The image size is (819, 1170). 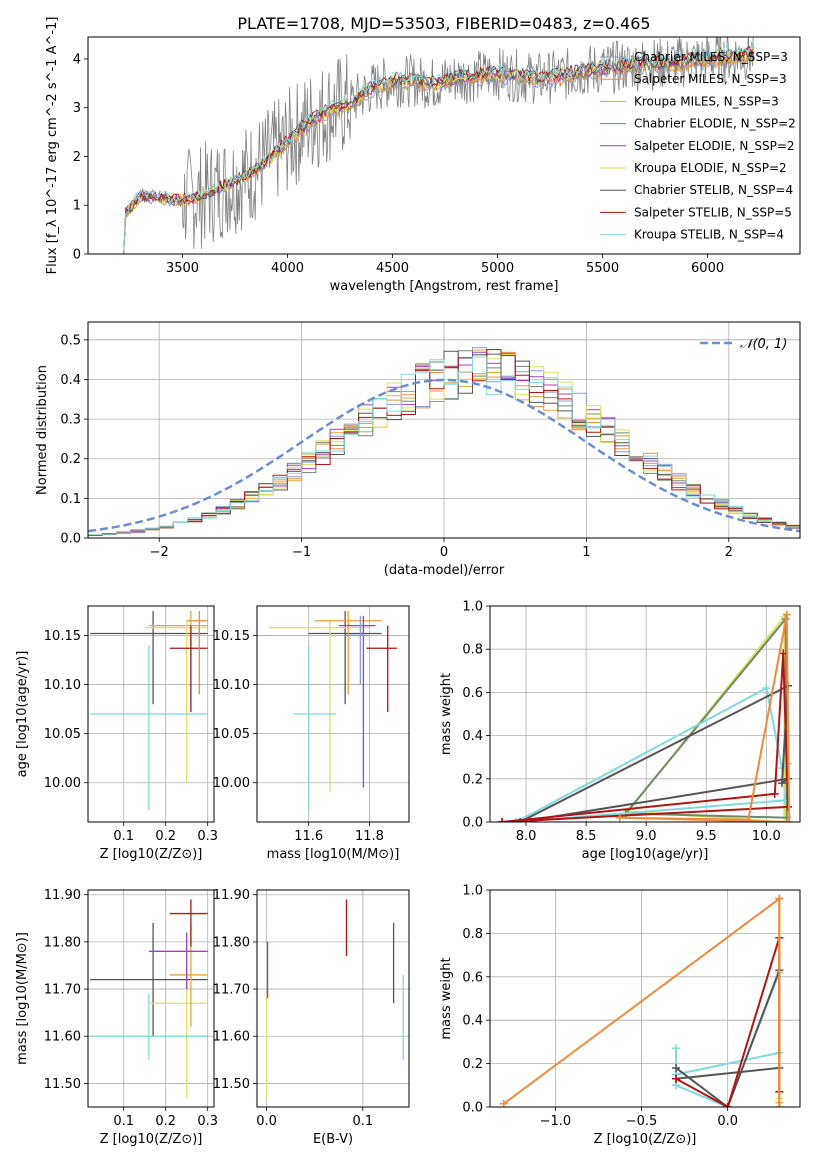 What do you see at coordinates (526, 836) in the screenshot?
I see `x-tick-label: 8.0` at bounding box center [526, 836].